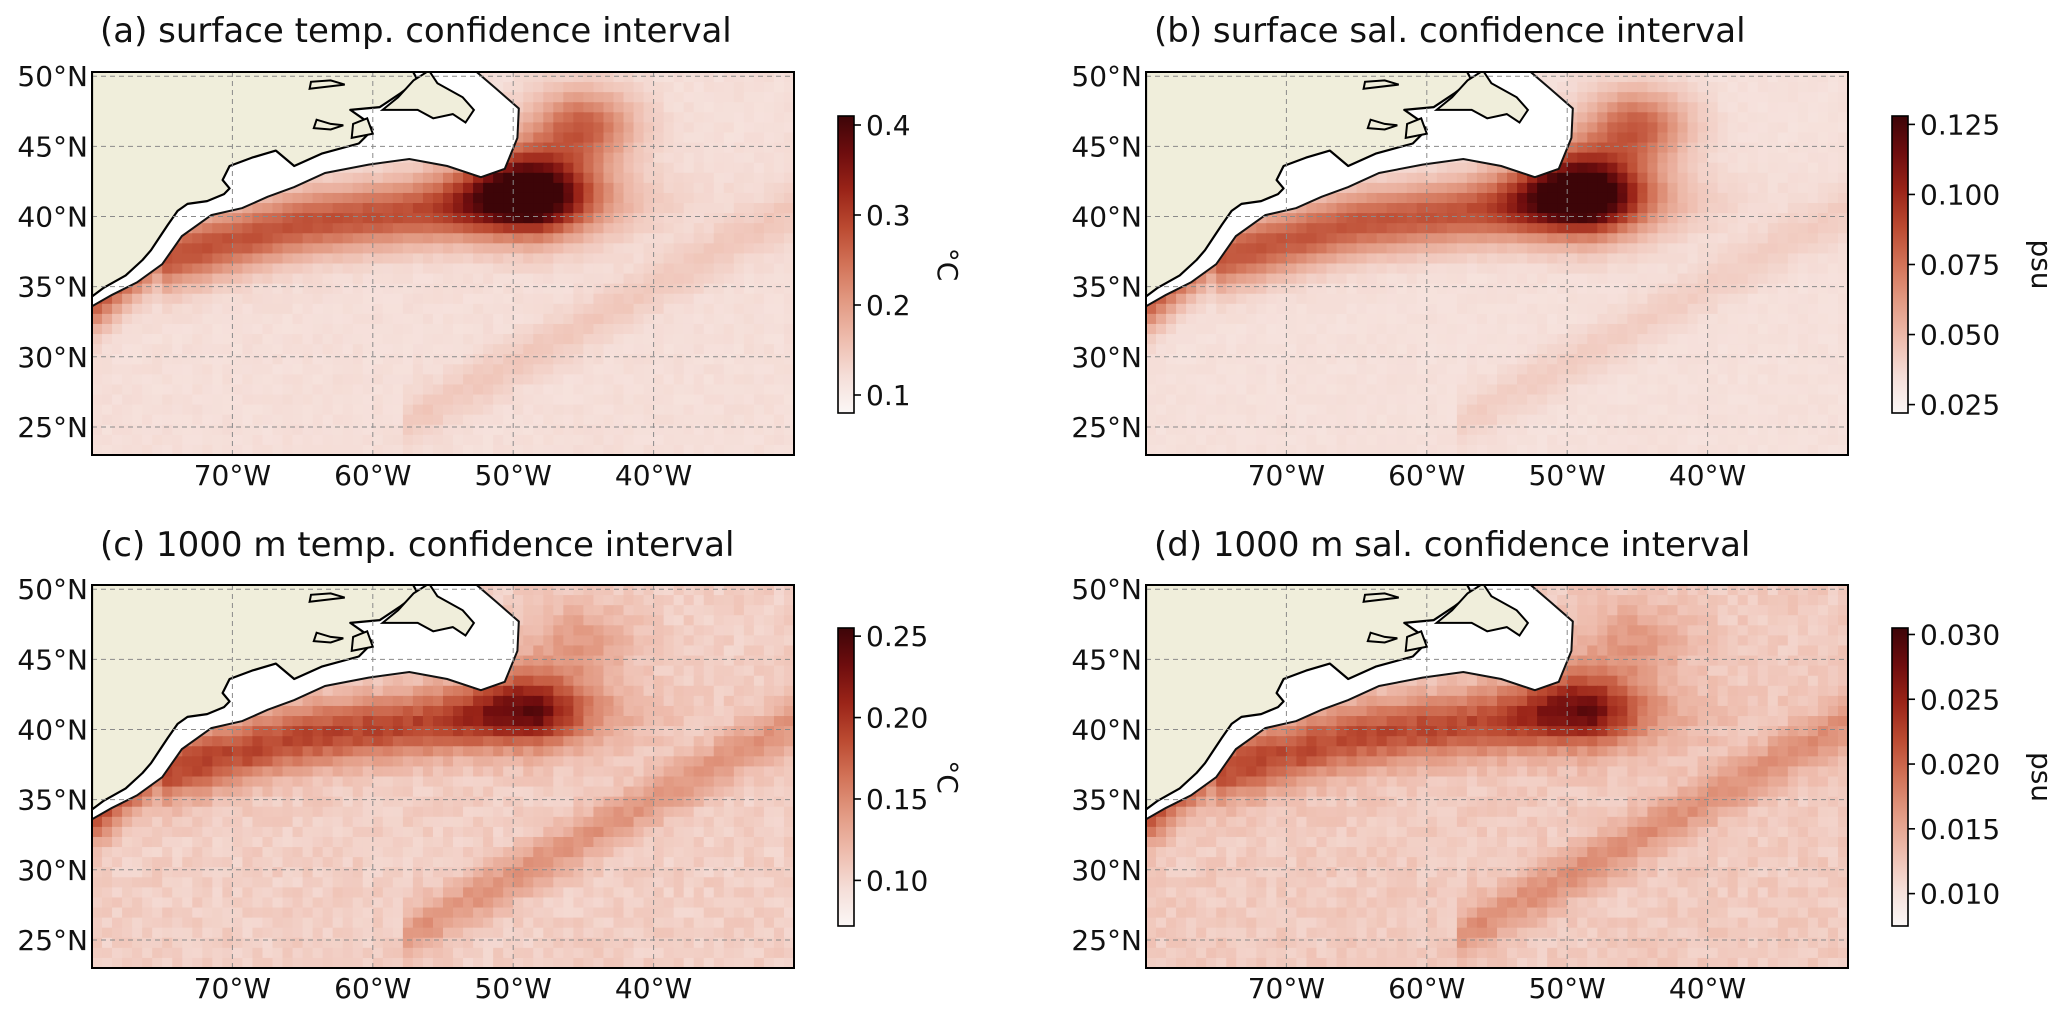 This screenshot has width=2067, height=1011. What do you see at coordinates (443, 263) in the screenshot?
I see `map-frame` at bounding box center [443, 263].